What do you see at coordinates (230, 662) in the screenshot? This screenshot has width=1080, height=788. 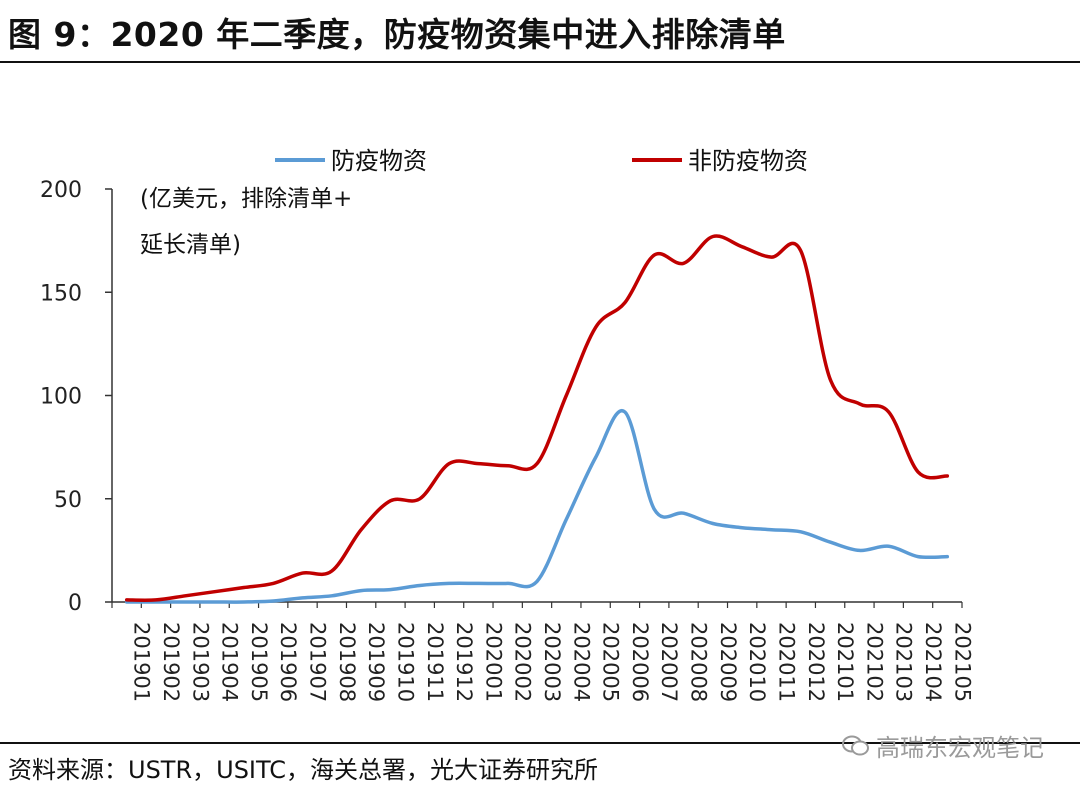 I see `x-tick-label: 201904` at bounding box center [230, 662].